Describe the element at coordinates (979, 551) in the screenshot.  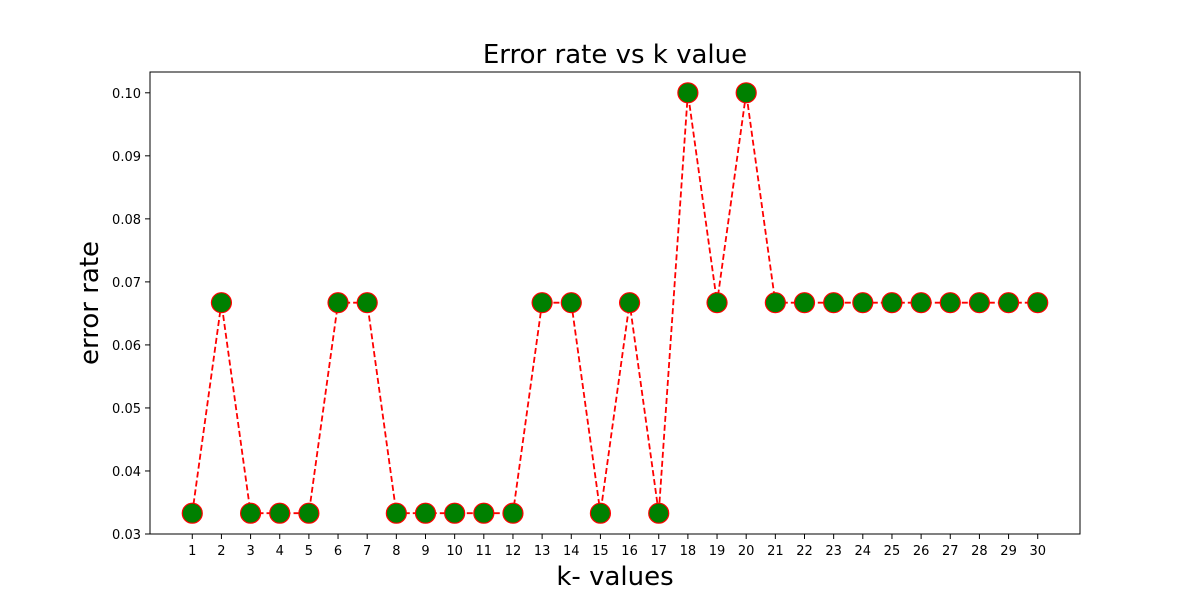
I see `x-tick-label: 28` at that location.